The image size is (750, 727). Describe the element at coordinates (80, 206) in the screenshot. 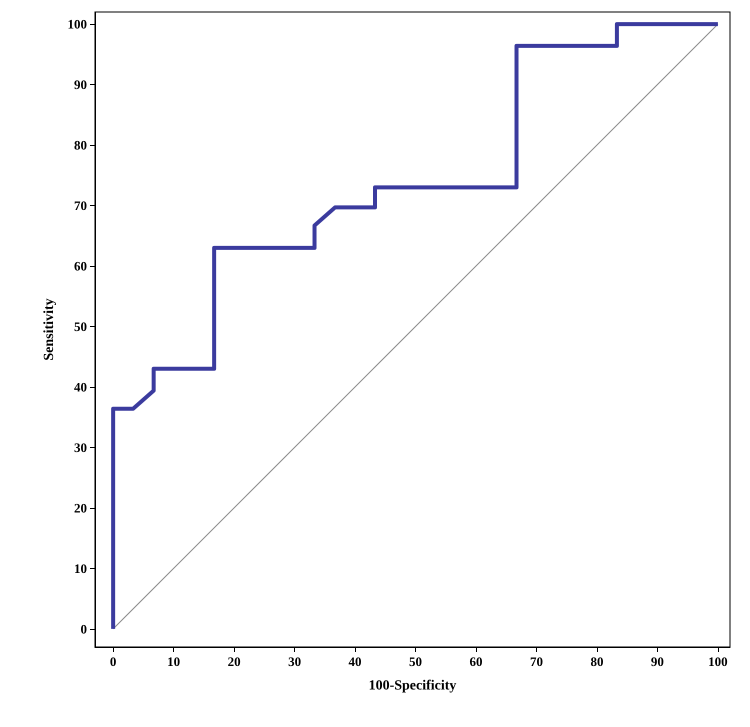

I see `y-tick-label: 70` at that location.